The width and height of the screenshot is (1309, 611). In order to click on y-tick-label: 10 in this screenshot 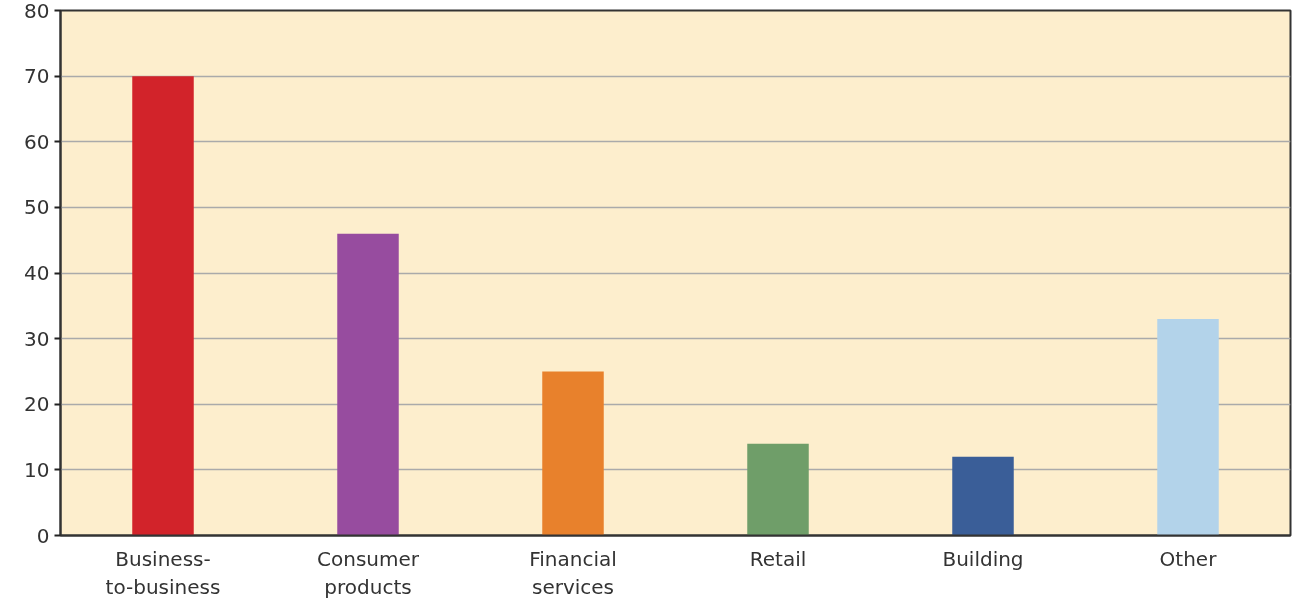, I will do `click(37, 469)`.